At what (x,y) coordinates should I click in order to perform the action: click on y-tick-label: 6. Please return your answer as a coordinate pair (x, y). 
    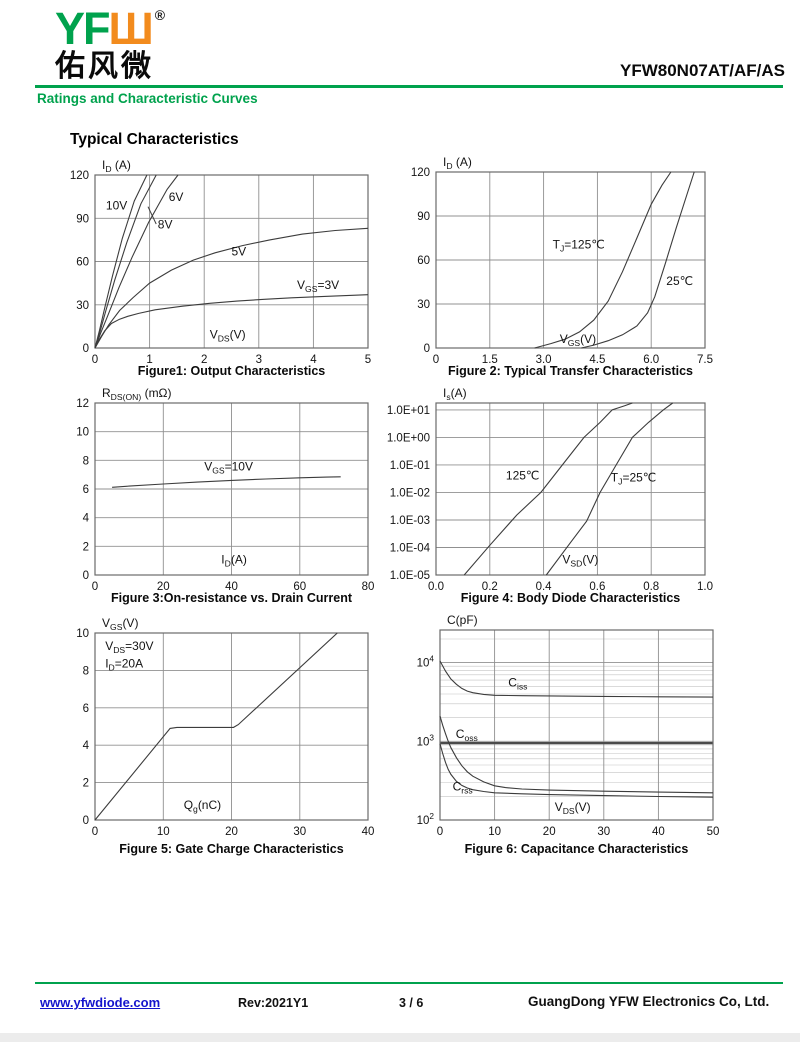
    Looking at the image, I should click on (86, 709).